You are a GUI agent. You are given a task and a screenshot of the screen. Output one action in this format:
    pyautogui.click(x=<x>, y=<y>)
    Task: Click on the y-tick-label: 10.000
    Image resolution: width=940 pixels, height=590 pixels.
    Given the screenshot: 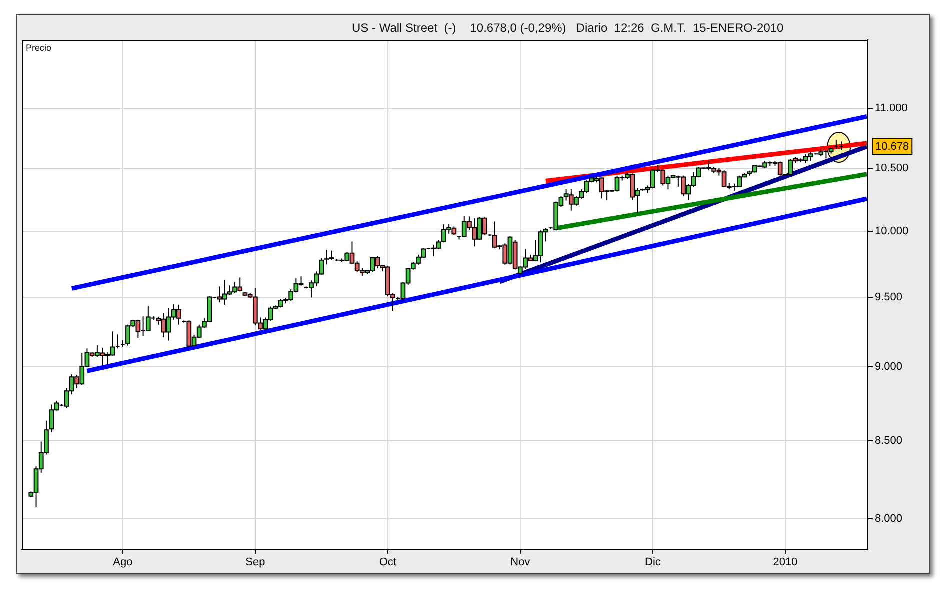 What is the action you would take?
    pyautogui.click(x=892, y=231)
    